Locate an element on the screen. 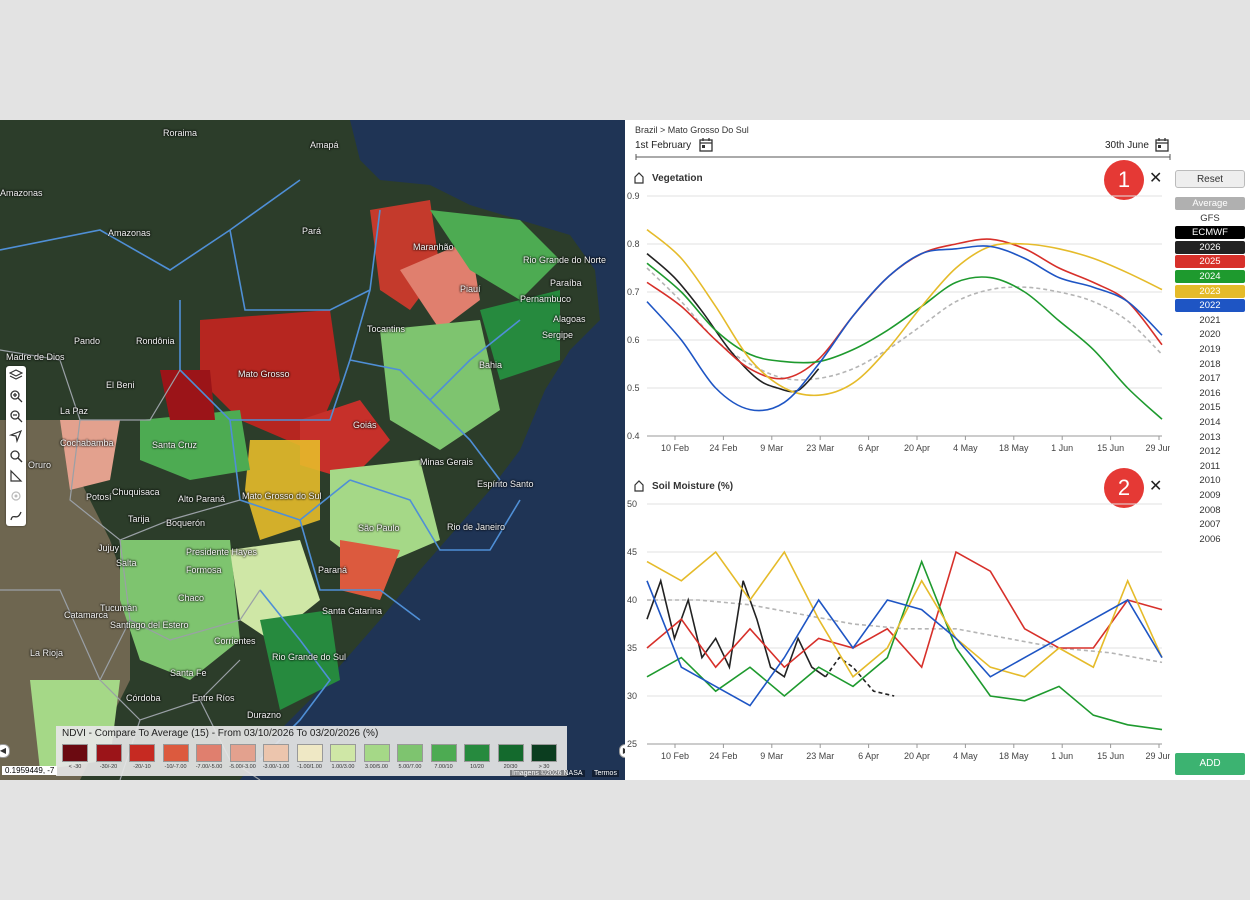 The width and height of the screenshot is (1250, 900). add-button: ADD is located at coordinates (1210, 764).